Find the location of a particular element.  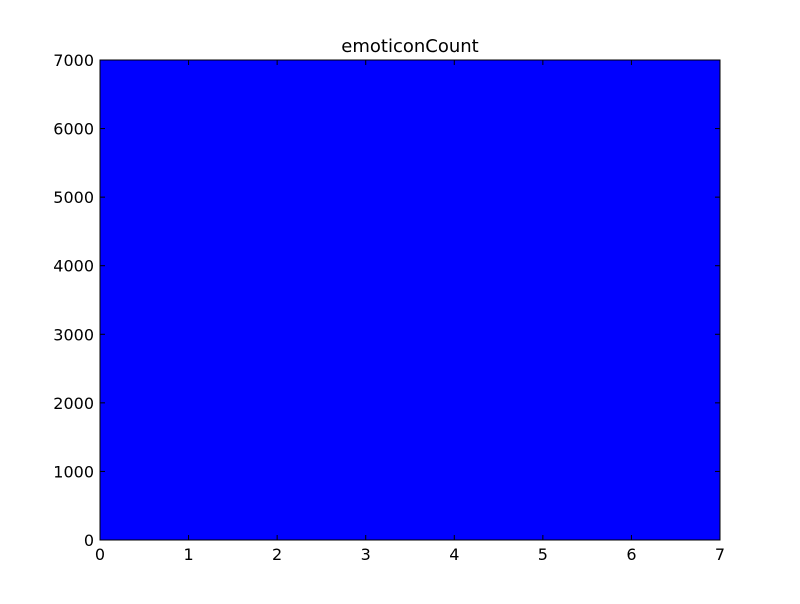

x-tick-label: 6 is located at coordinates (631, 554).